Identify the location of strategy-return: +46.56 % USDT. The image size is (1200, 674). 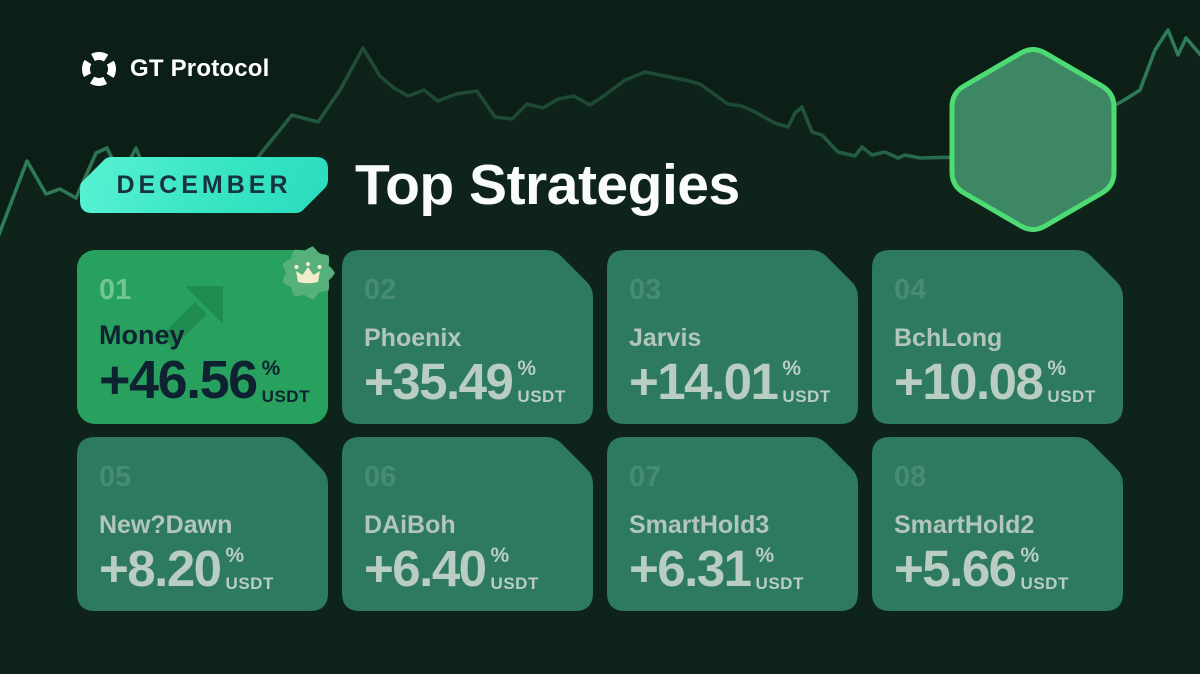
(204, 380).